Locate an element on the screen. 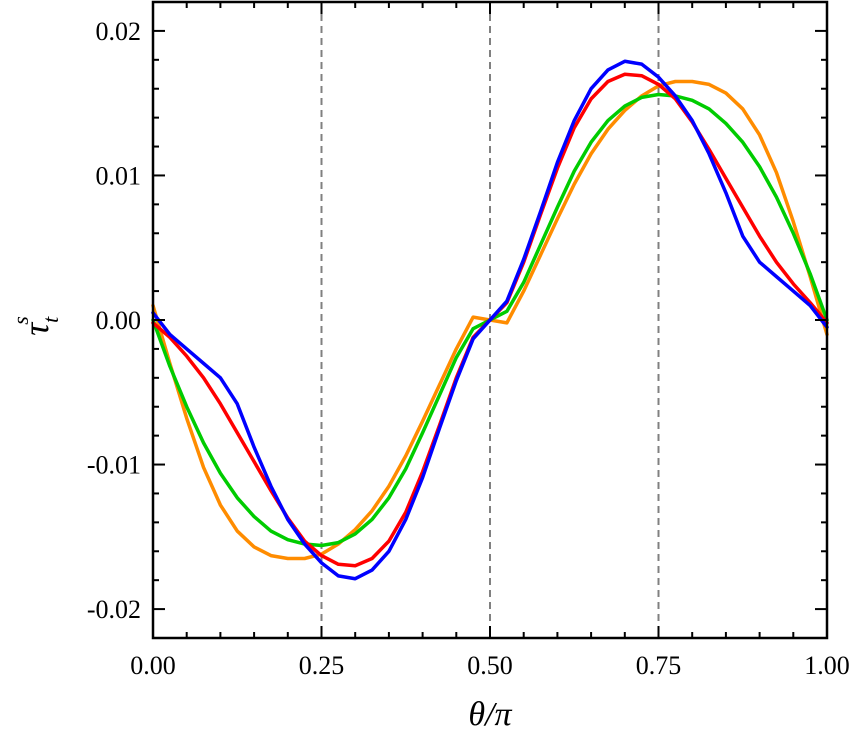 This screenshot has height=742, width=859. svg-text: τts is located at coordinates (35, 326).